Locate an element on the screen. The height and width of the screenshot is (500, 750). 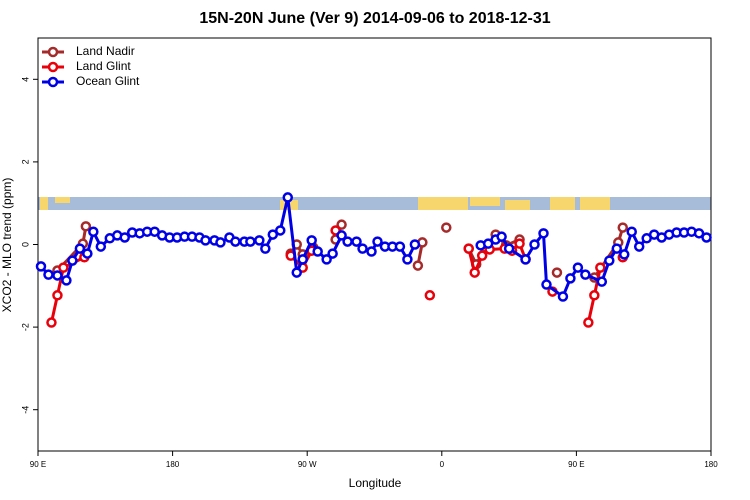
legend-label: Ocean Glint is located at coordinates (108, 81).